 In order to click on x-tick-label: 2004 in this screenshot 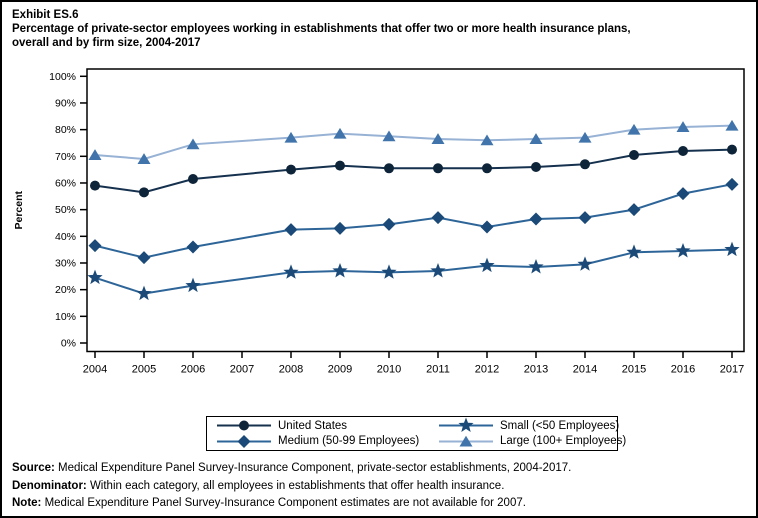, I will do `click(95, 370)`.